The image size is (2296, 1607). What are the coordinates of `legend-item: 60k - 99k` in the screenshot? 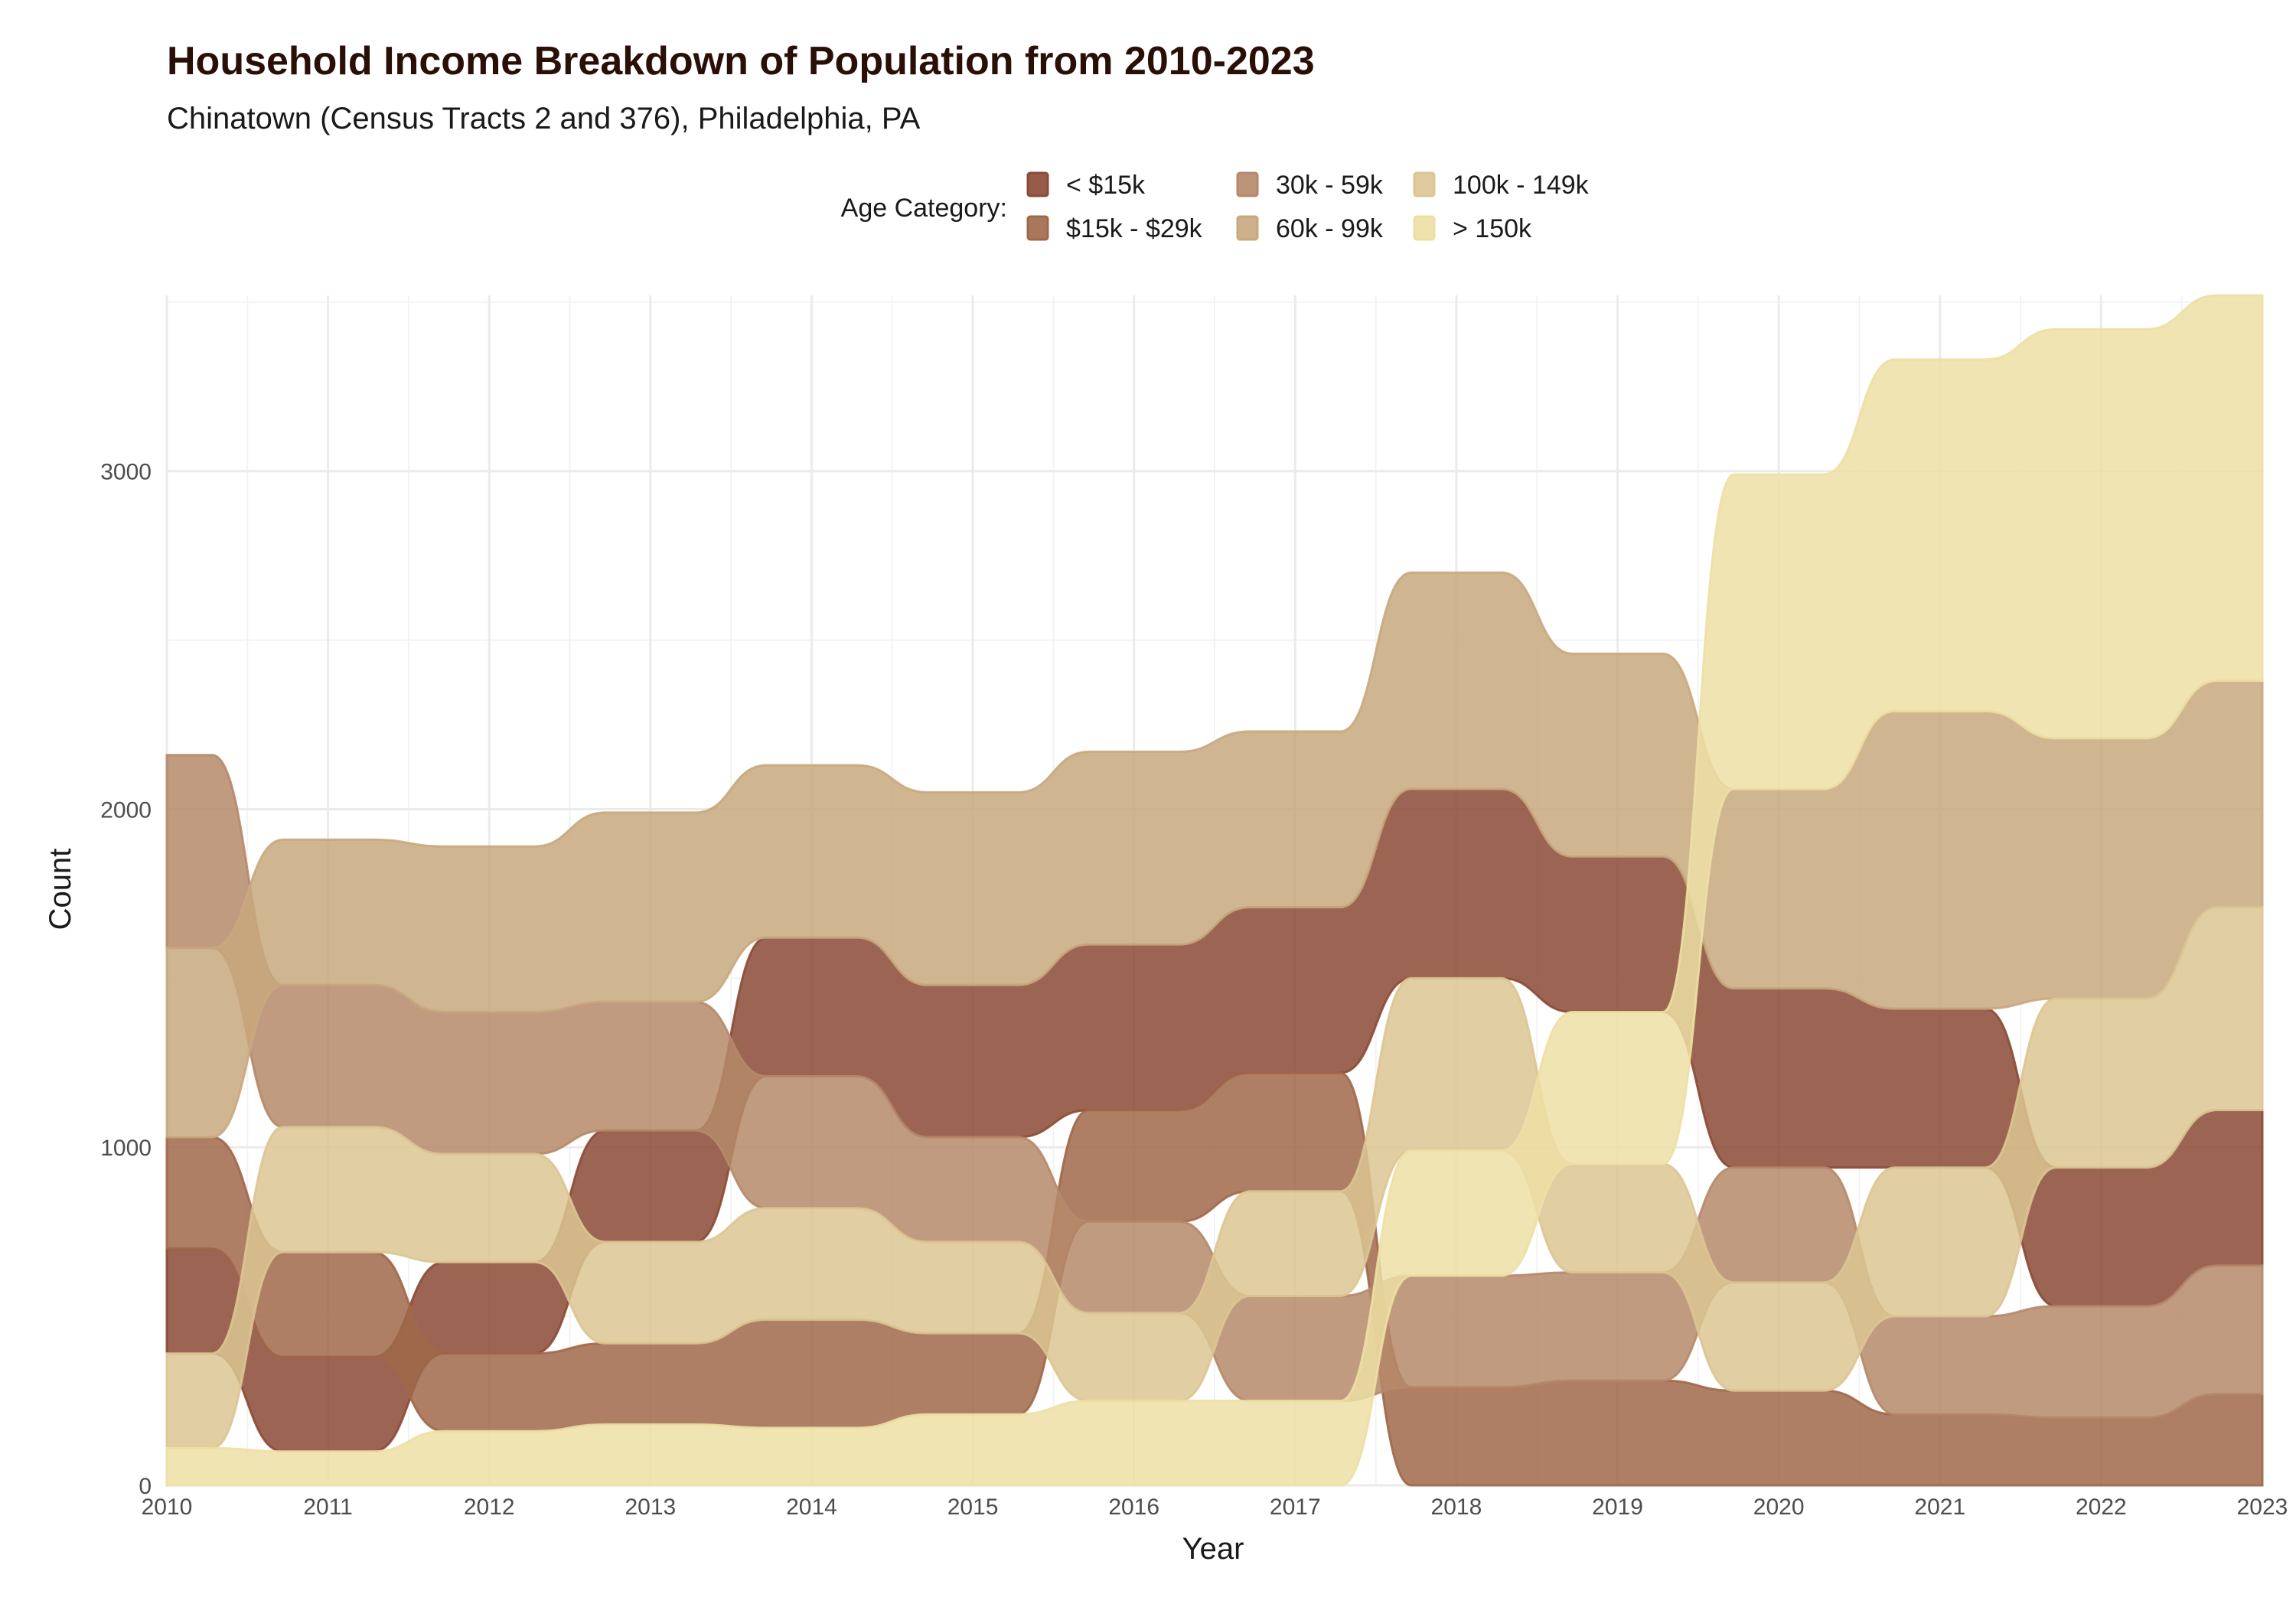 It's located at (1310, 228).